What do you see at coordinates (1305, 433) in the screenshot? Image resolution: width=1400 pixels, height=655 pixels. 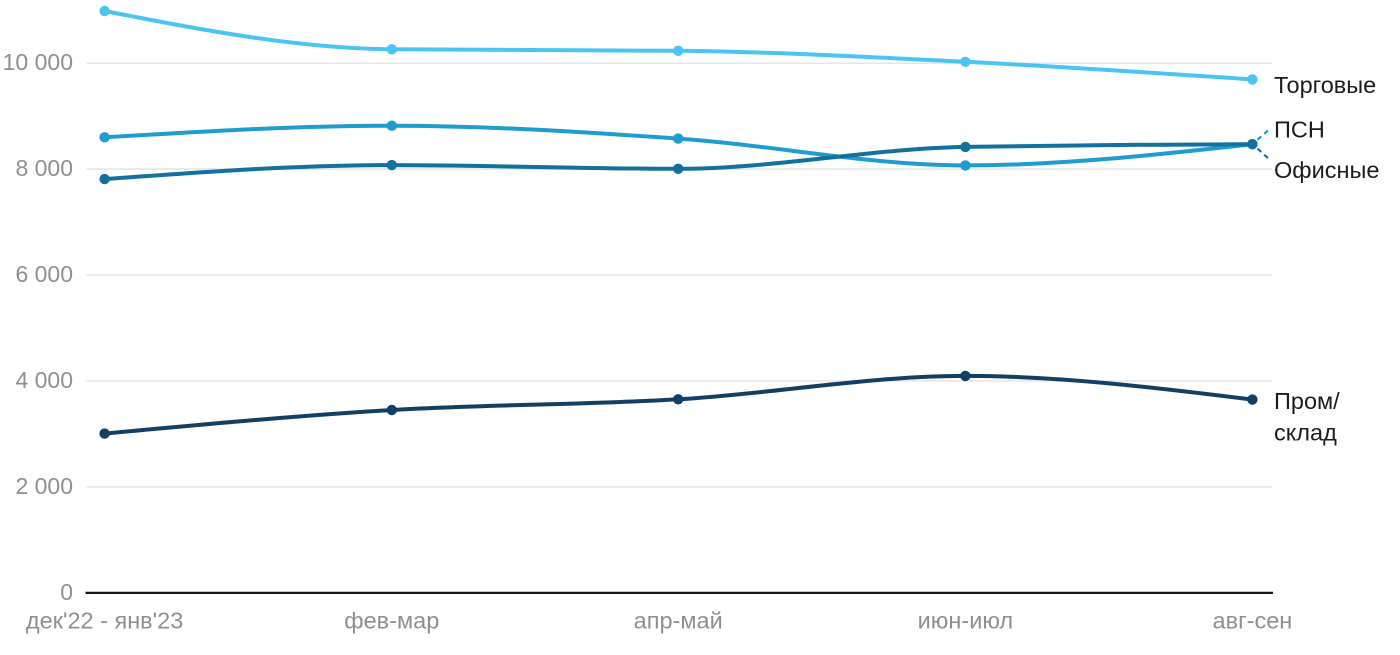 I see `svg-text: склад` at bounding box center [1305, 433].